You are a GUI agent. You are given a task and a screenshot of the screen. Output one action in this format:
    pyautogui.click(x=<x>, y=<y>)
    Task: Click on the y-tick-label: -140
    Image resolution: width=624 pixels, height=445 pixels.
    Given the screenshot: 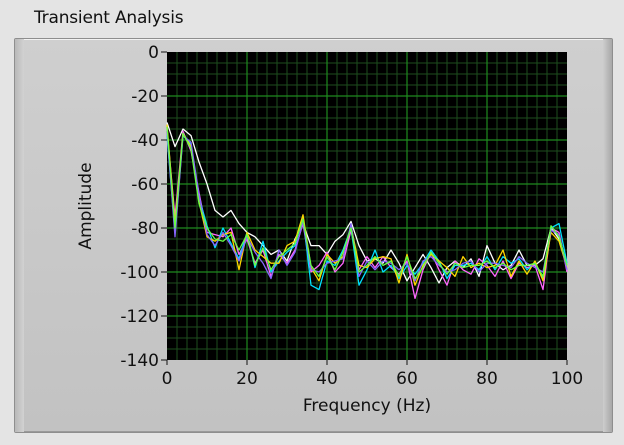 What is the action you would take?
    pyautogui.click(x=139, y=361)
    